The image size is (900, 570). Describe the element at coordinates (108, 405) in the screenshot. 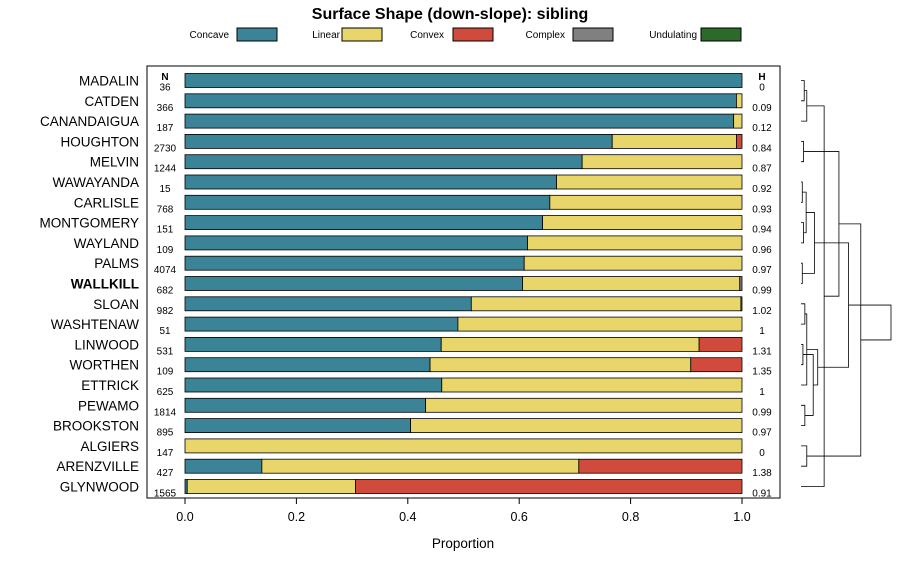

I see `row-label: PEWAMO` at that location.